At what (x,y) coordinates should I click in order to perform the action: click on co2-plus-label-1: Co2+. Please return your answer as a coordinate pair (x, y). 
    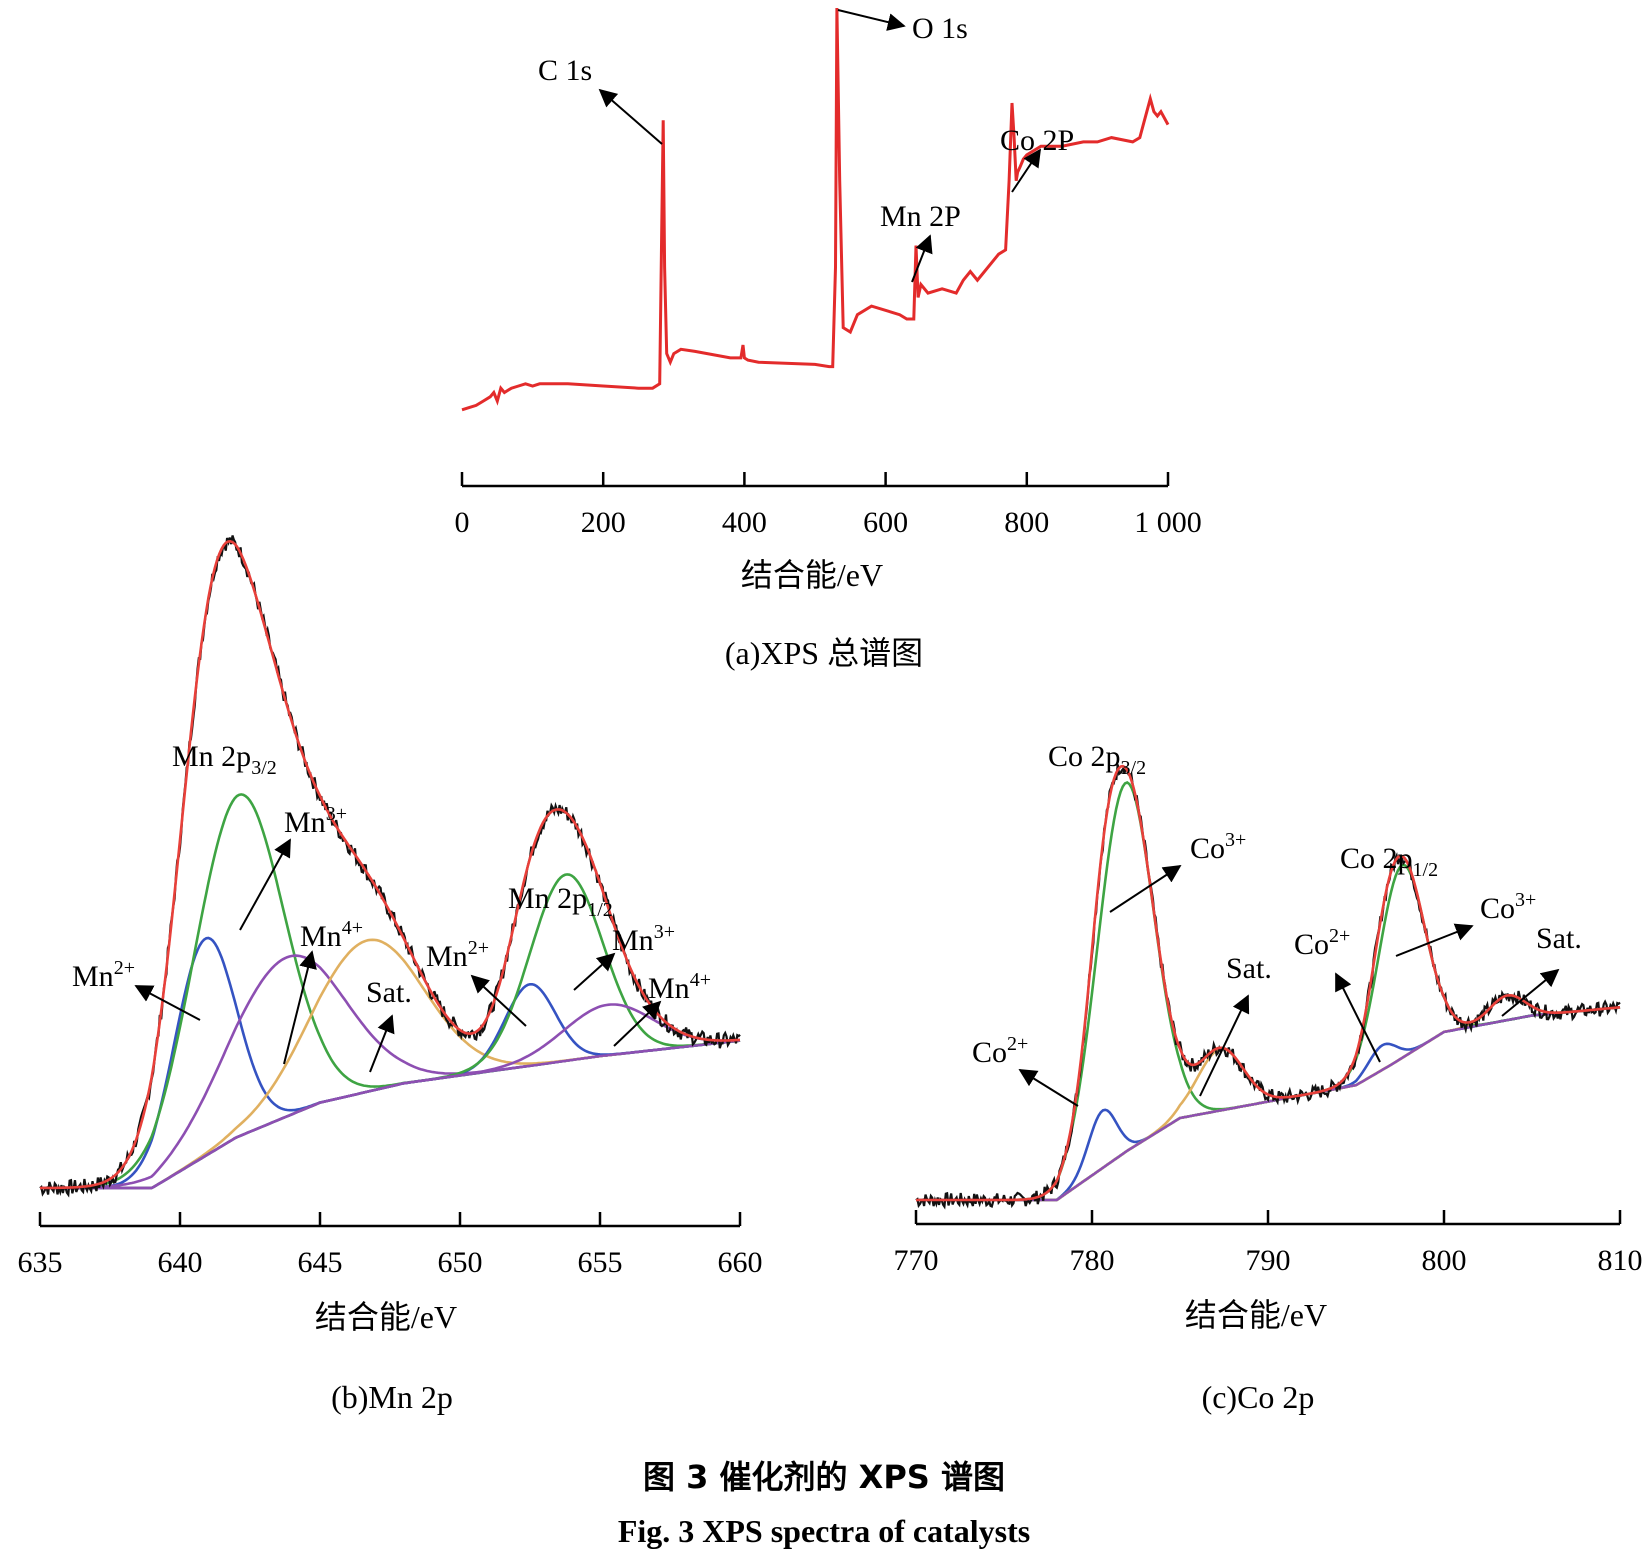
    Looking at the image, I should click on (1000, 1051).